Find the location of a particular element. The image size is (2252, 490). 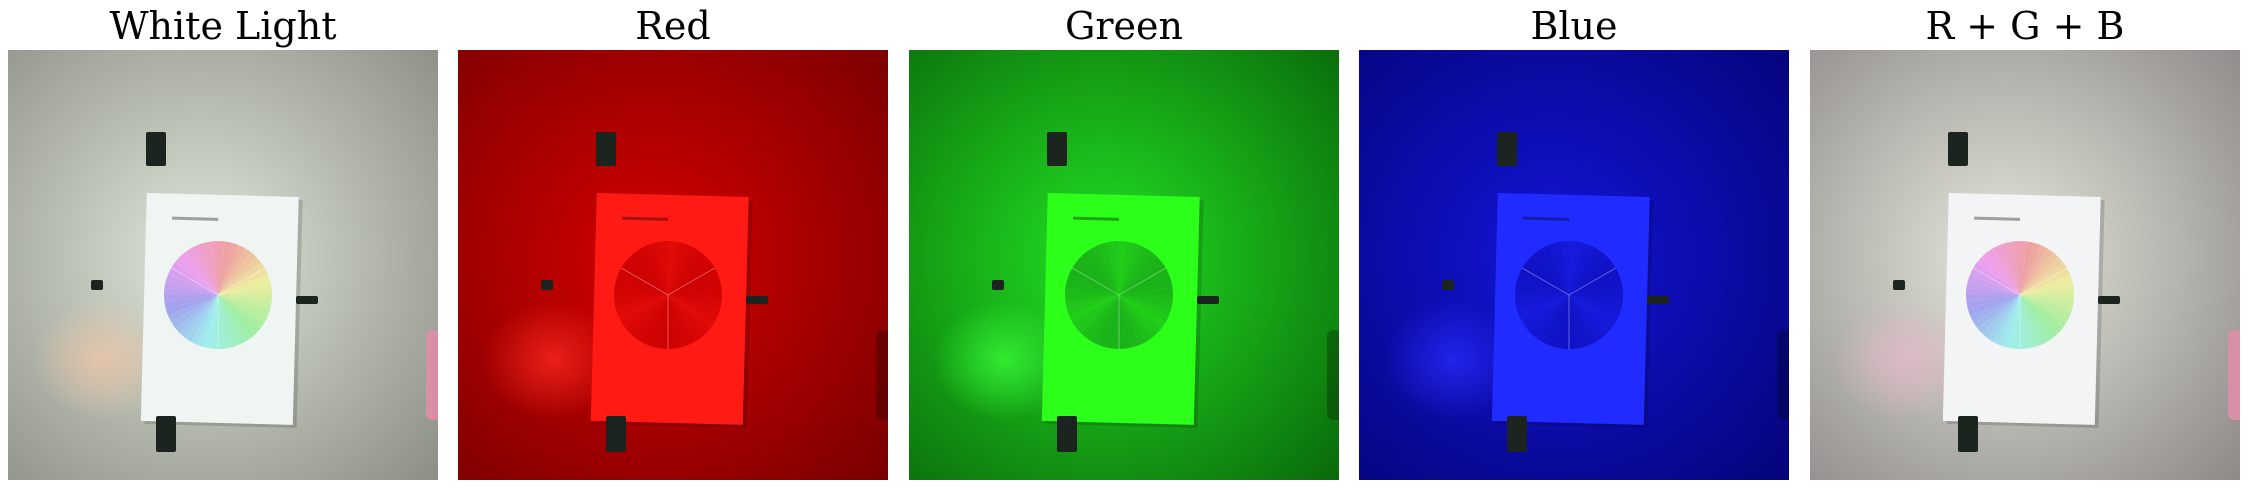

panel-title: Green is located at coordinates (1124, 26).